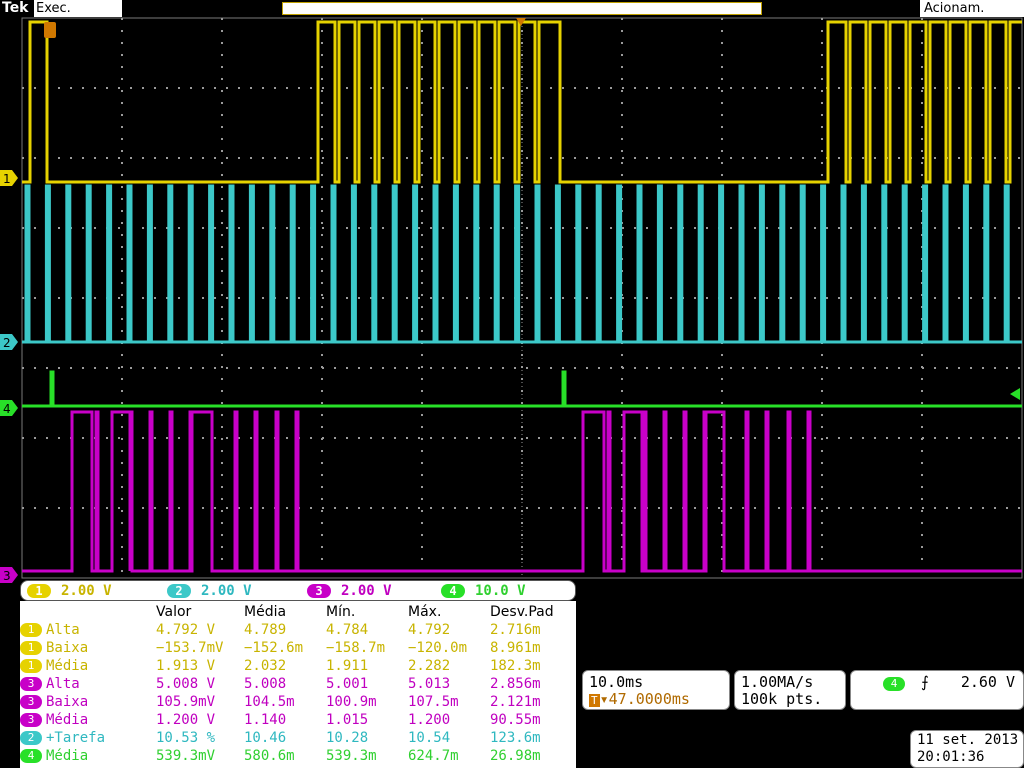  What do you see at coordinates (483, 591) in the screenshot?
I see `channel-4-scale: 4 10.0 V` at bounding box center [483, 591].